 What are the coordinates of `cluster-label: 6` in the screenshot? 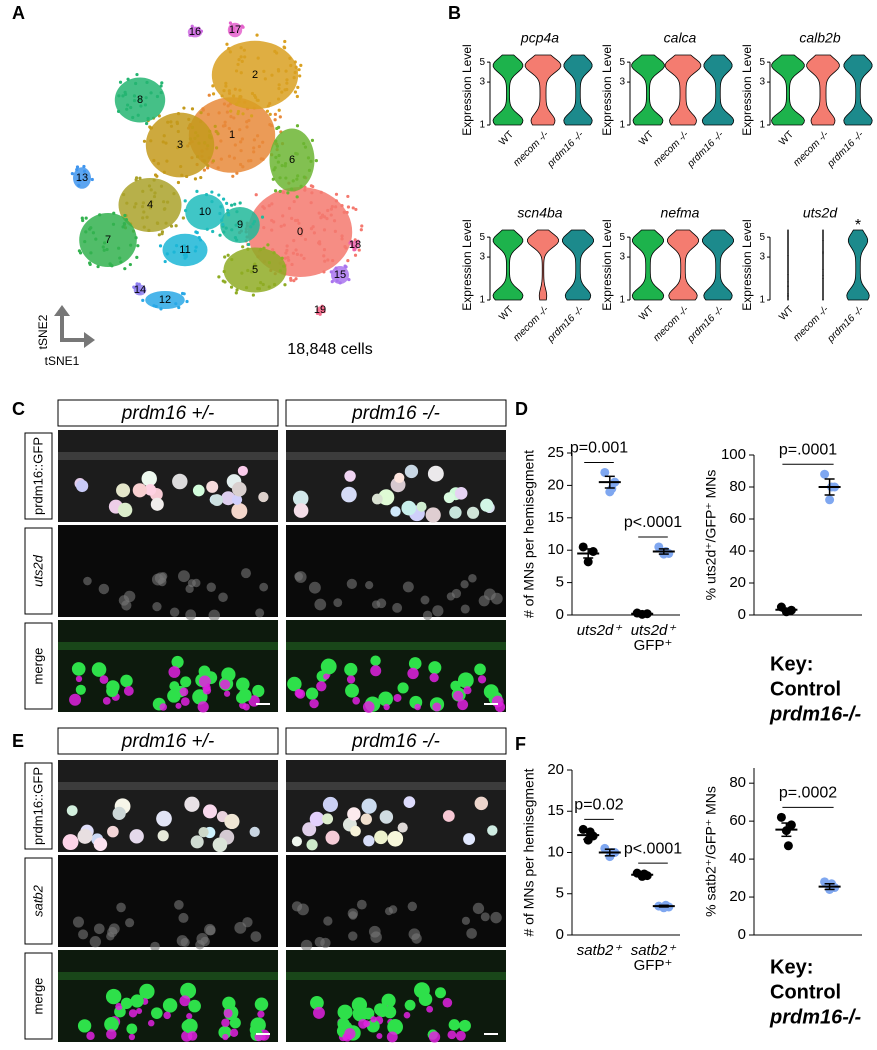 It's located at (292, 160).